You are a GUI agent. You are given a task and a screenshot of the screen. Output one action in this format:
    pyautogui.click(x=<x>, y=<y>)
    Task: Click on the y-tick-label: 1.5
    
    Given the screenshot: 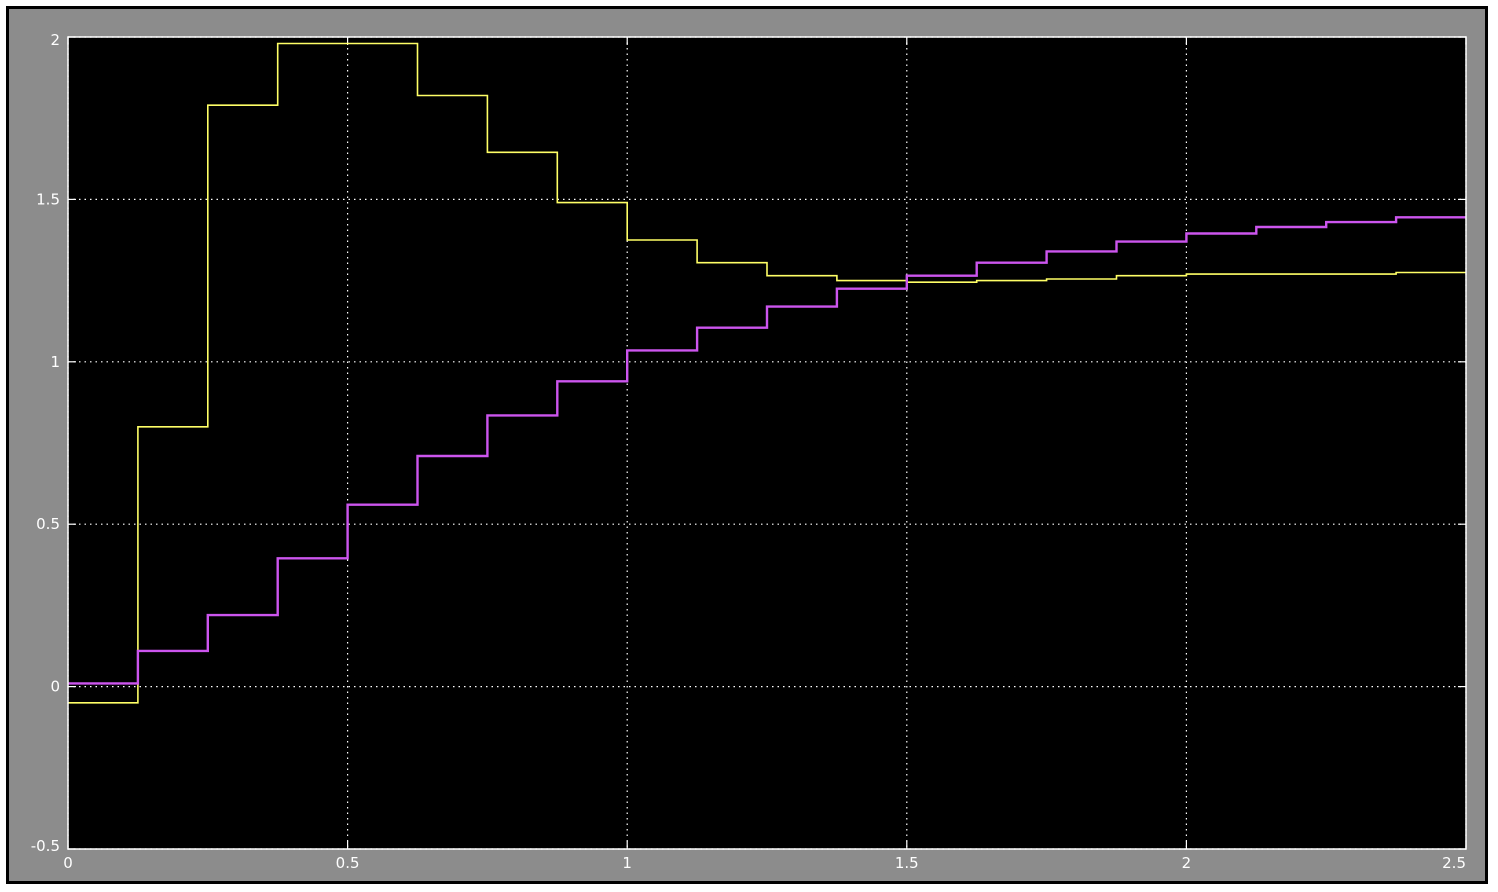 What is the action you would take?
    pyautogui.click(x=48, y=199)
    